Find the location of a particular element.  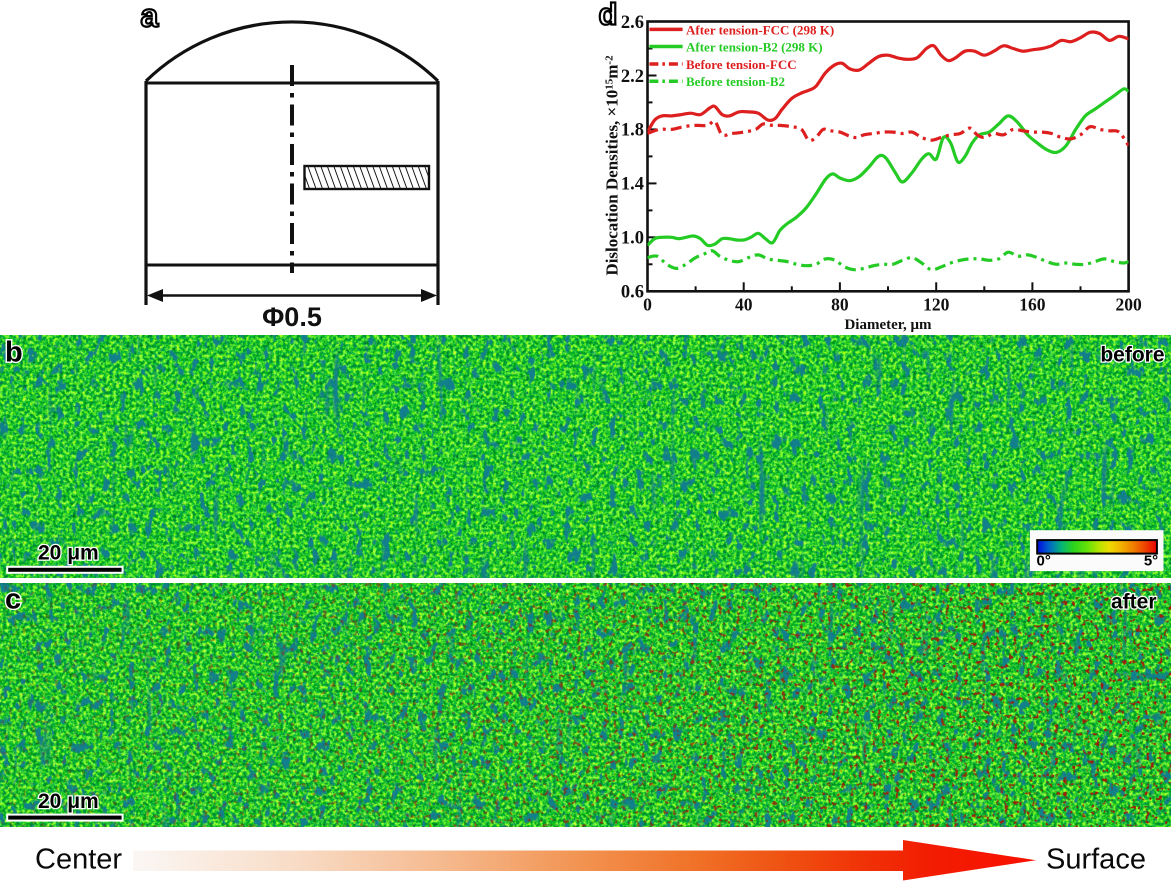

svg-text: c is located at coordinates (13, 600).